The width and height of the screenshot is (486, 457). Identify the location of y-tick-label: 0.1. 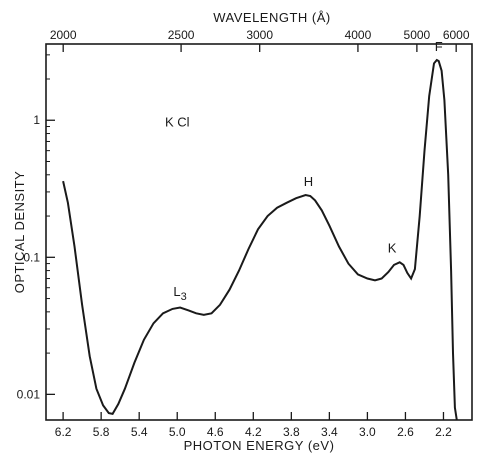
(31, 257).